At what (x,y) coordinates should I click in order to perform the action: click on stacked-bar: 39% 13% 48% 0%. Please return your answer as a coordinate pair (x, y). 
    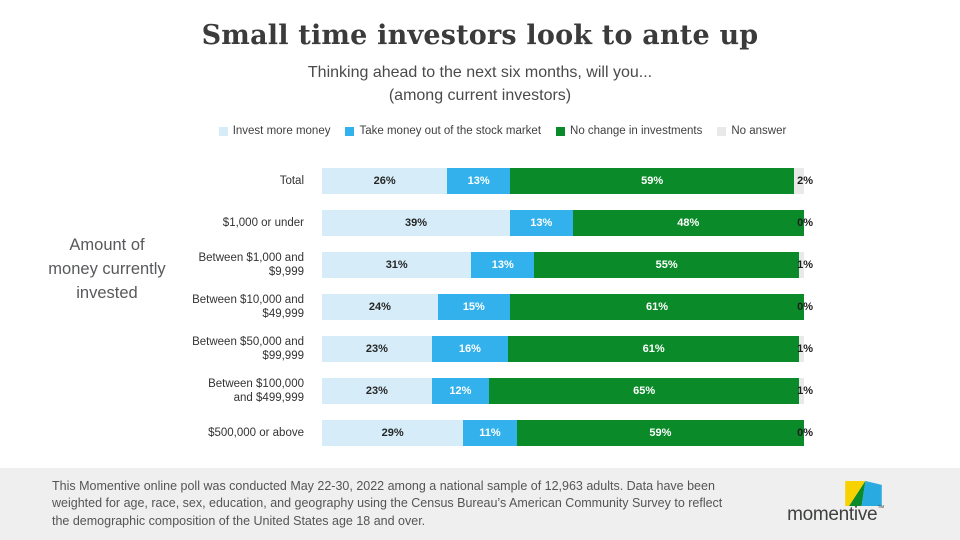
    Looking at the image, I should click on (567, 223).